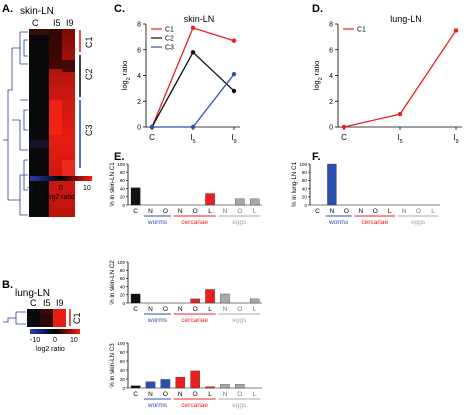 The width and height of the screenshot is (474, 415). What do you see at coordinates (77, 318) in the screenshot?
I see `cluster-label-b-c1: C1` at bounding box center [77, 318].